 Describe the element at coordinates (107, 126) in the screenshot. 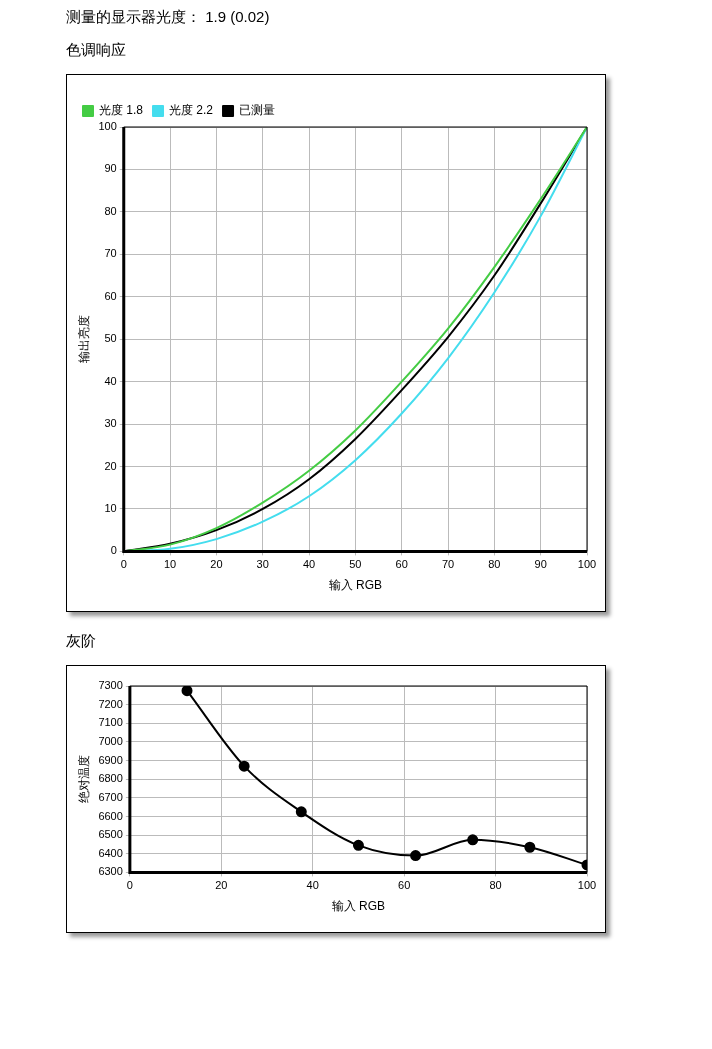

I see `y-tick-label: 100` at that location.